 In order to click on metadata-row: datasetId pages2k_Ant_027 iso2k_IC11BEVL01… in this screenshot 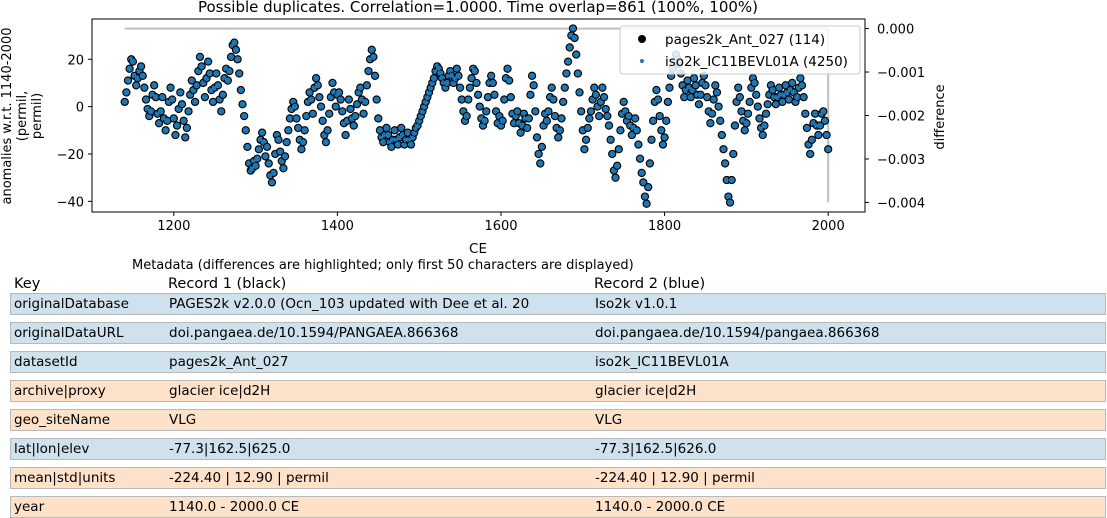, I will do `click(558, 362)`.